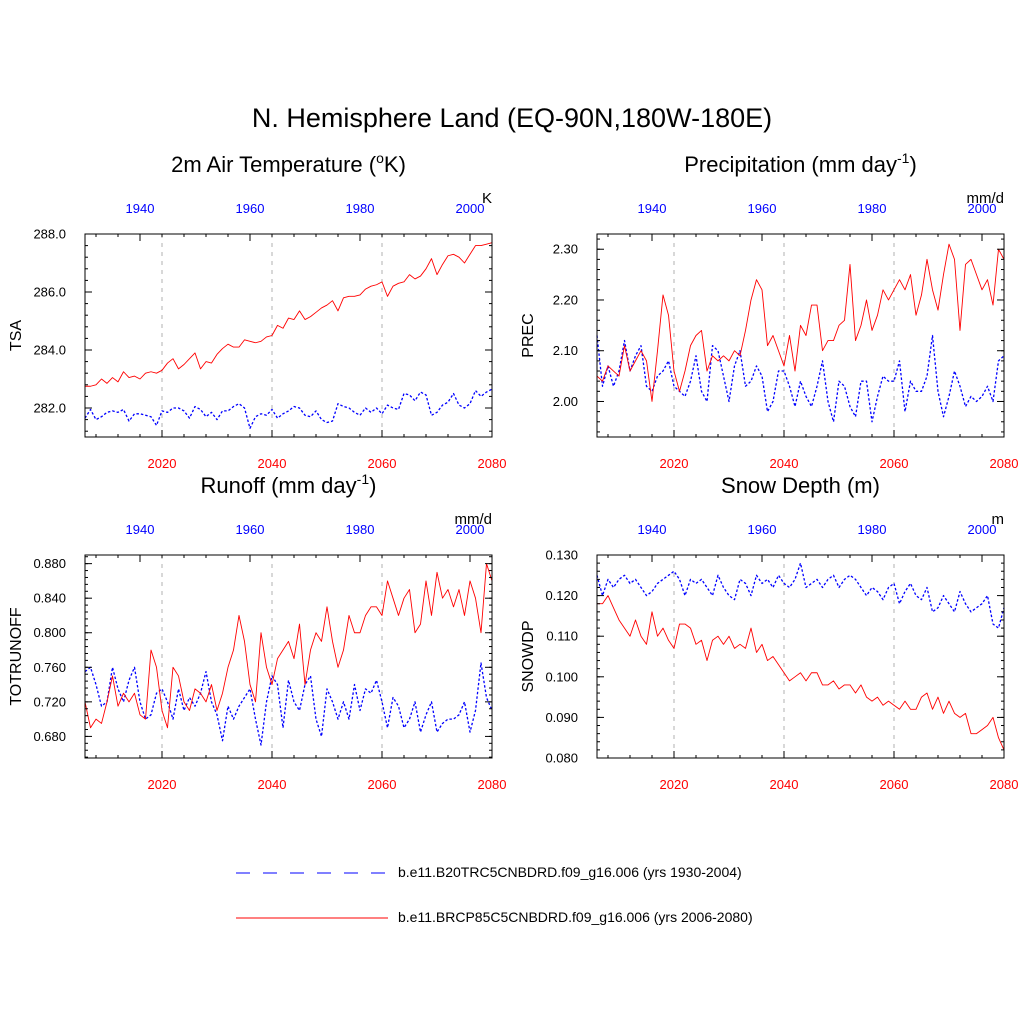  What do you see at coordinates (49, 292) in the screenshot?
I see `y-tick-label: 286.0` at bounding box center [49, 292].